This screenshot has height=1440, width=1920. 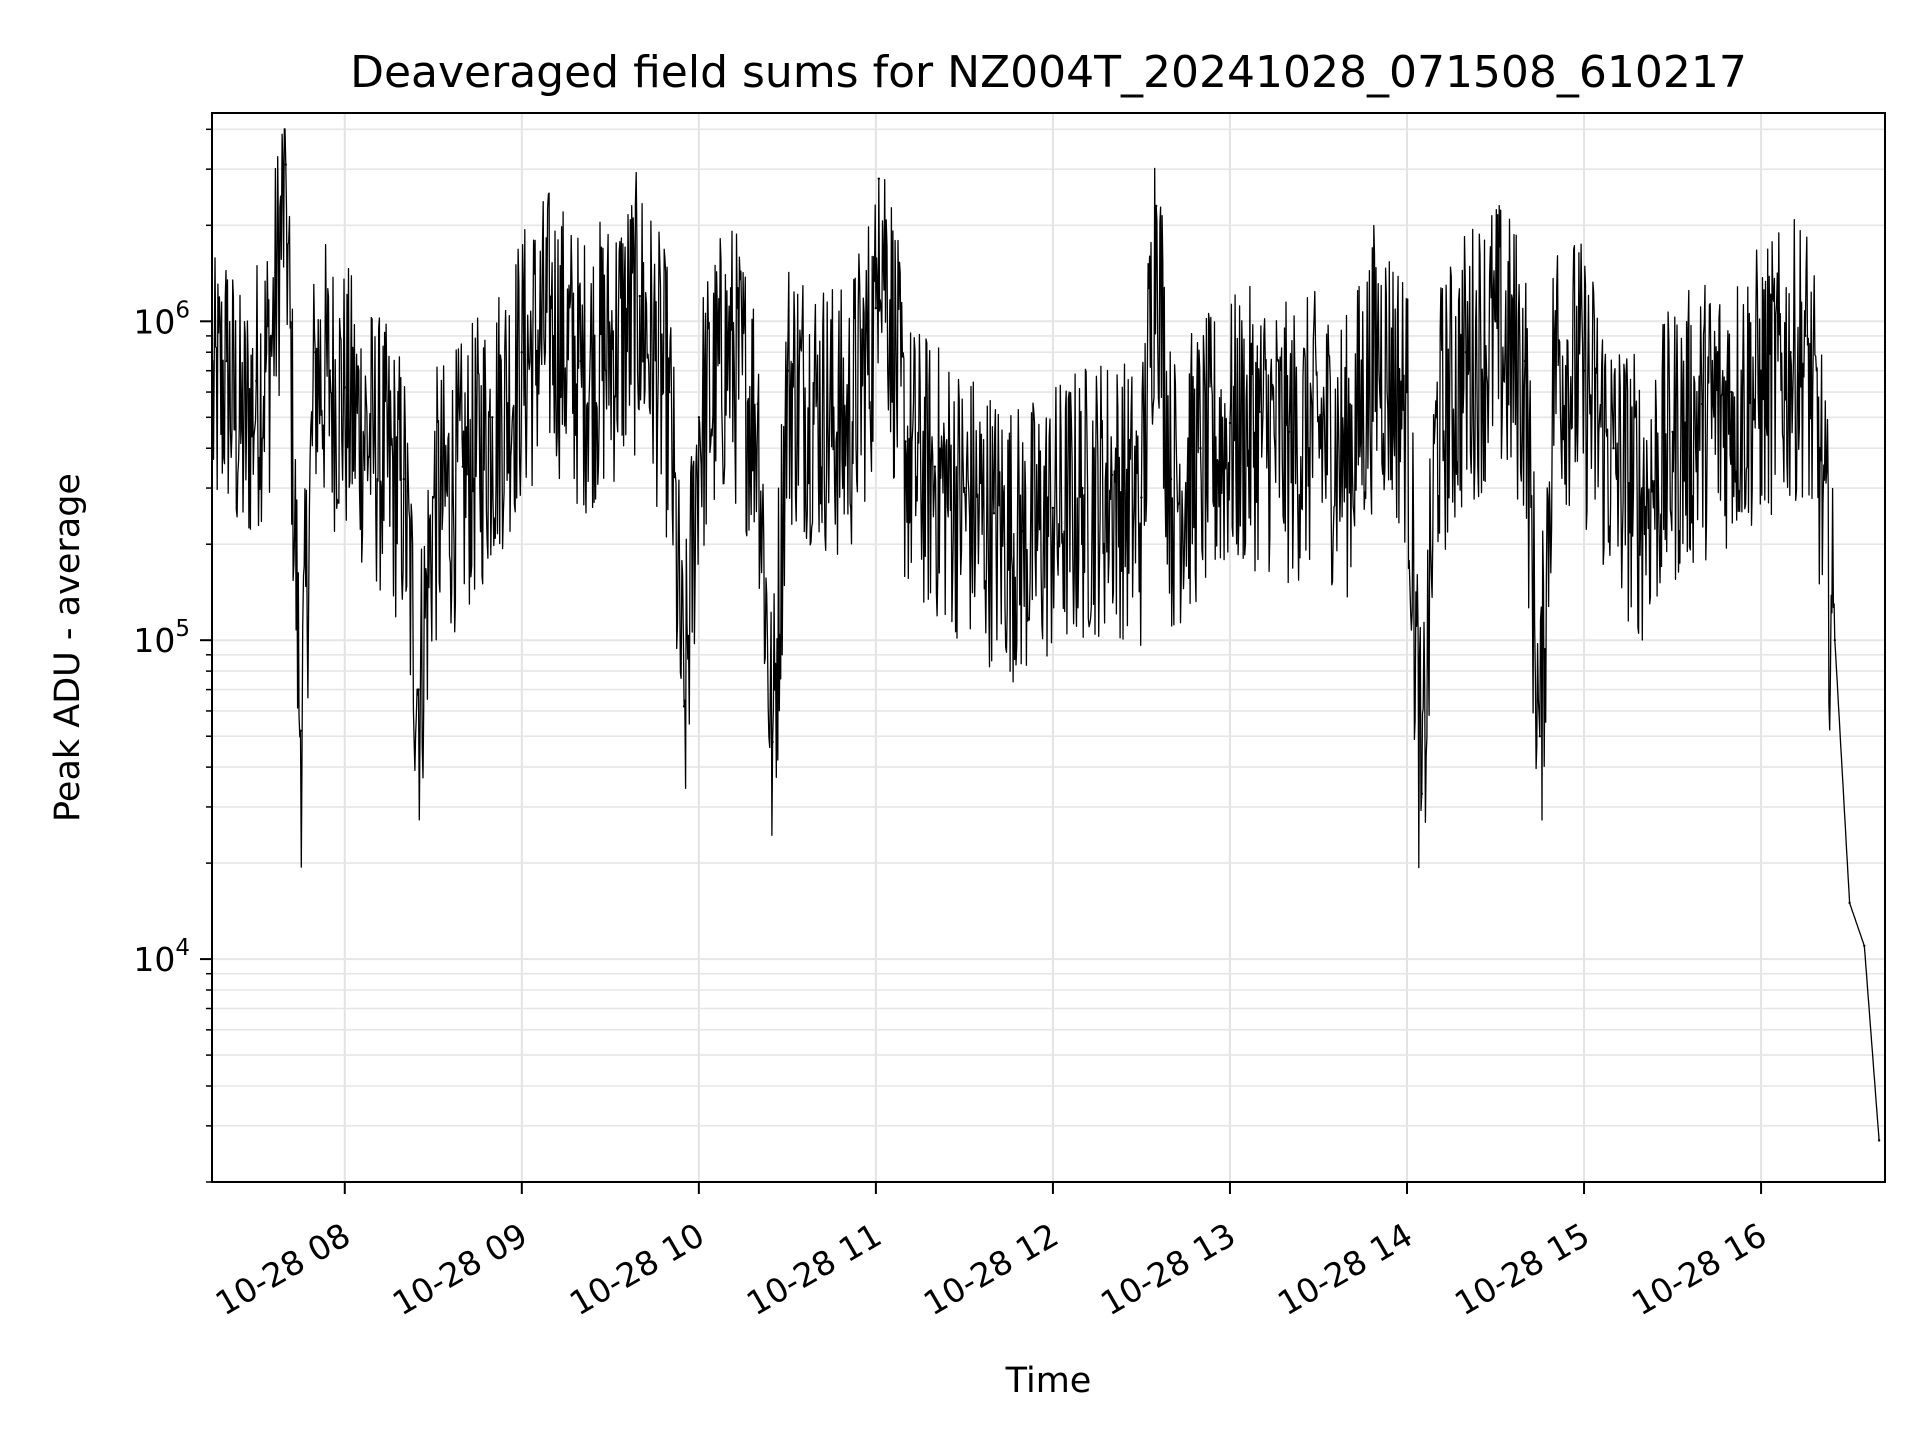 I want to click on x-tick-label: 10-28 14, so click(x=1345, y=1269).